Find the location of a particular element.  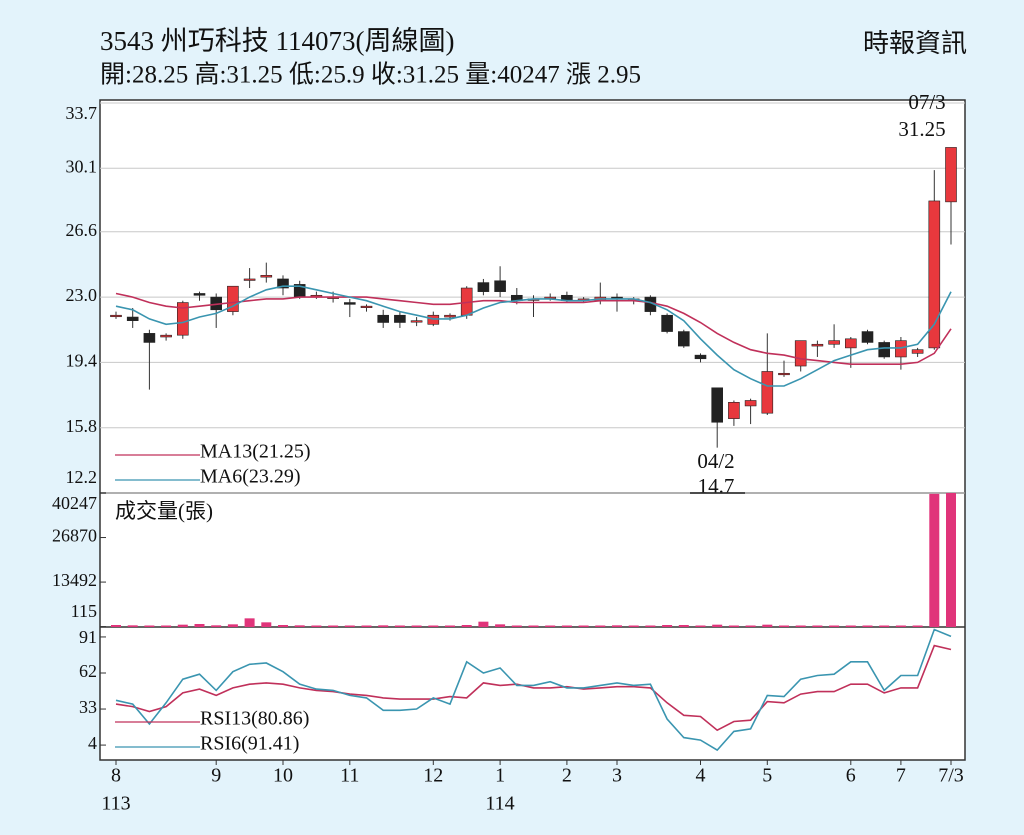

x-tick-label: 4 is located at coordinates (701, 776).